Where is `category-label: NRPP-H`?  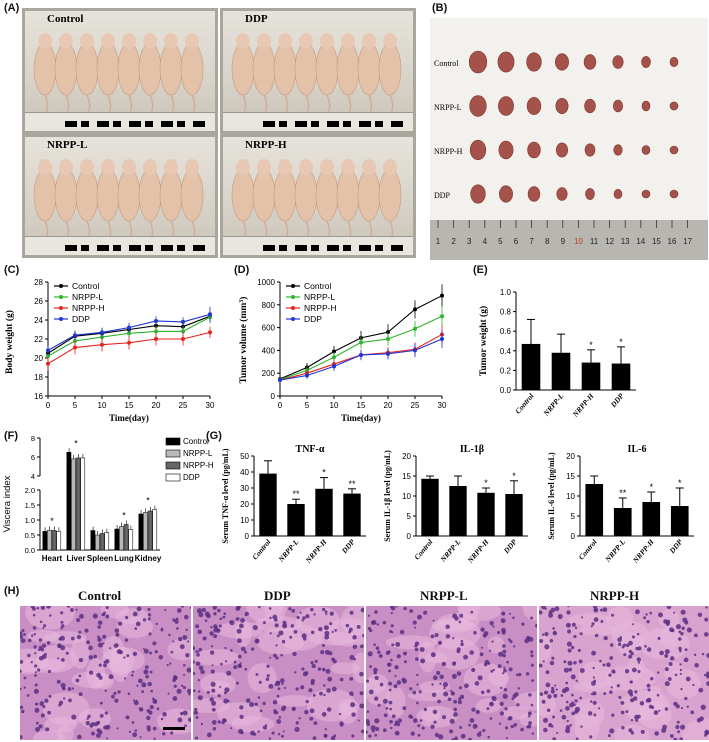
category-label: NRPP-H is located at coordinates (478, 551).